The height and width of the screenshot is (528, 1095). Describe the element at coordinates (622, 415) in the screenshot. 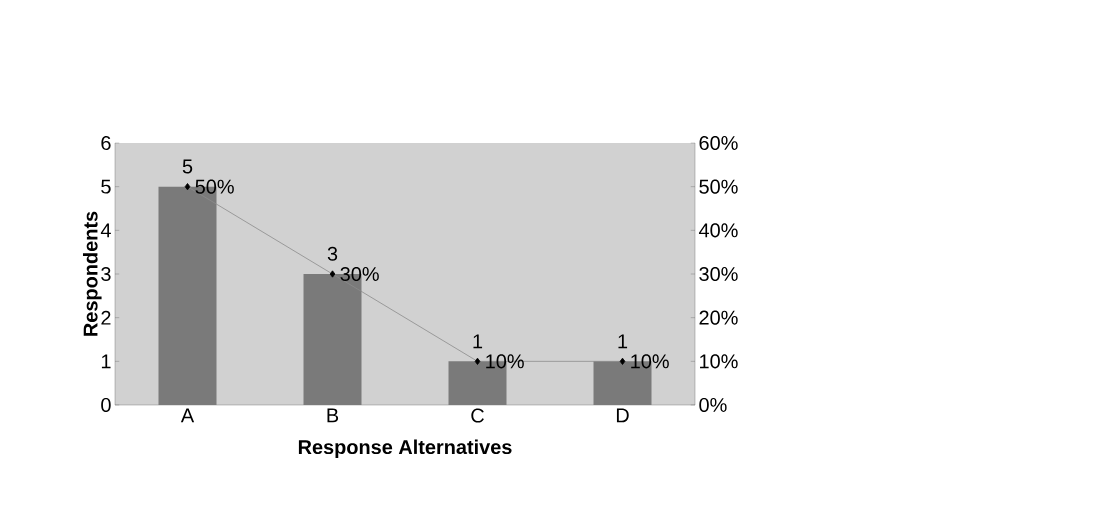

I see `x-tick-label: D` at that location.